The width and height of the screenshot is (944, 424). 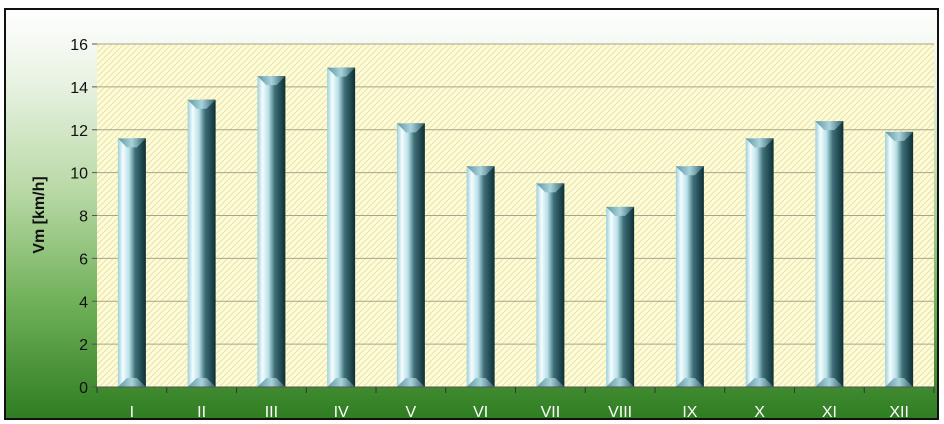 What do you see at coordinates (83, 259) in the screenshot?
I see `y-tick-label: 6` at bounding box center [83, 259].